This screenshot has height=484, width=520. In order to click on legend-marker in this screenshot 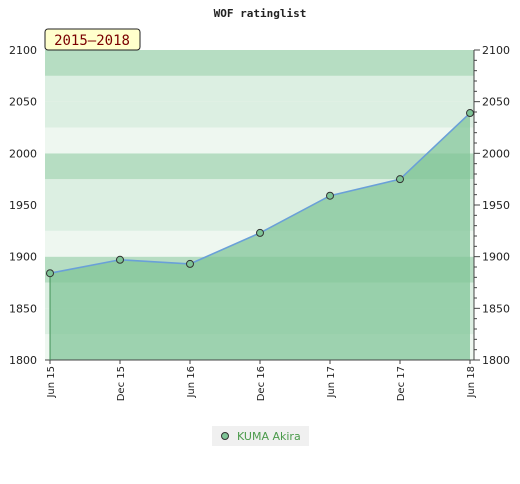, I will do `click(225, 436)`.